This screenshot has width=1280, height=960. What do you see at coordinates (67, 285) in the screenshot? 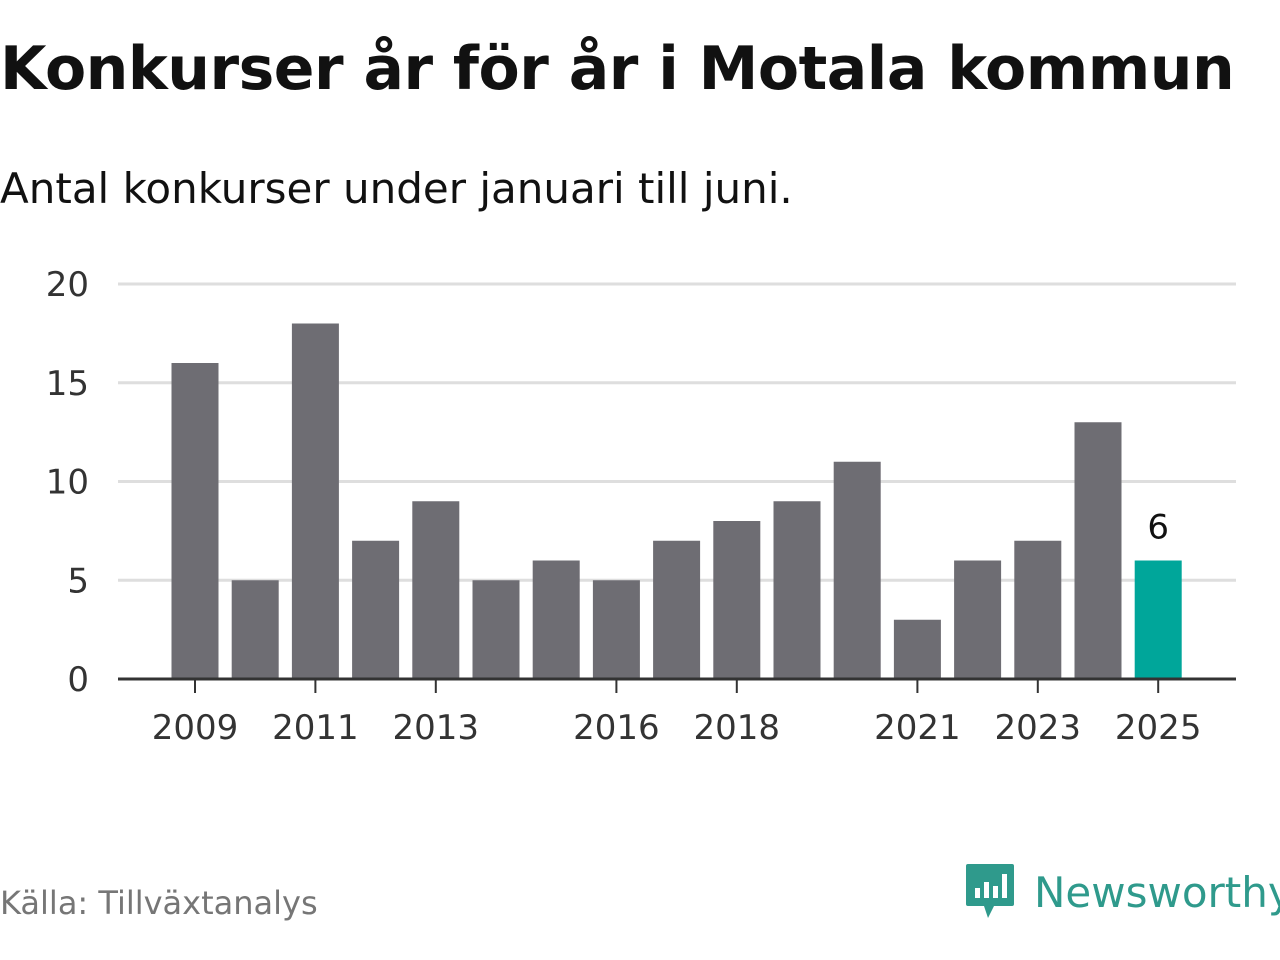
I see `y-tick-label: 20` at bounding box center [67, 285].